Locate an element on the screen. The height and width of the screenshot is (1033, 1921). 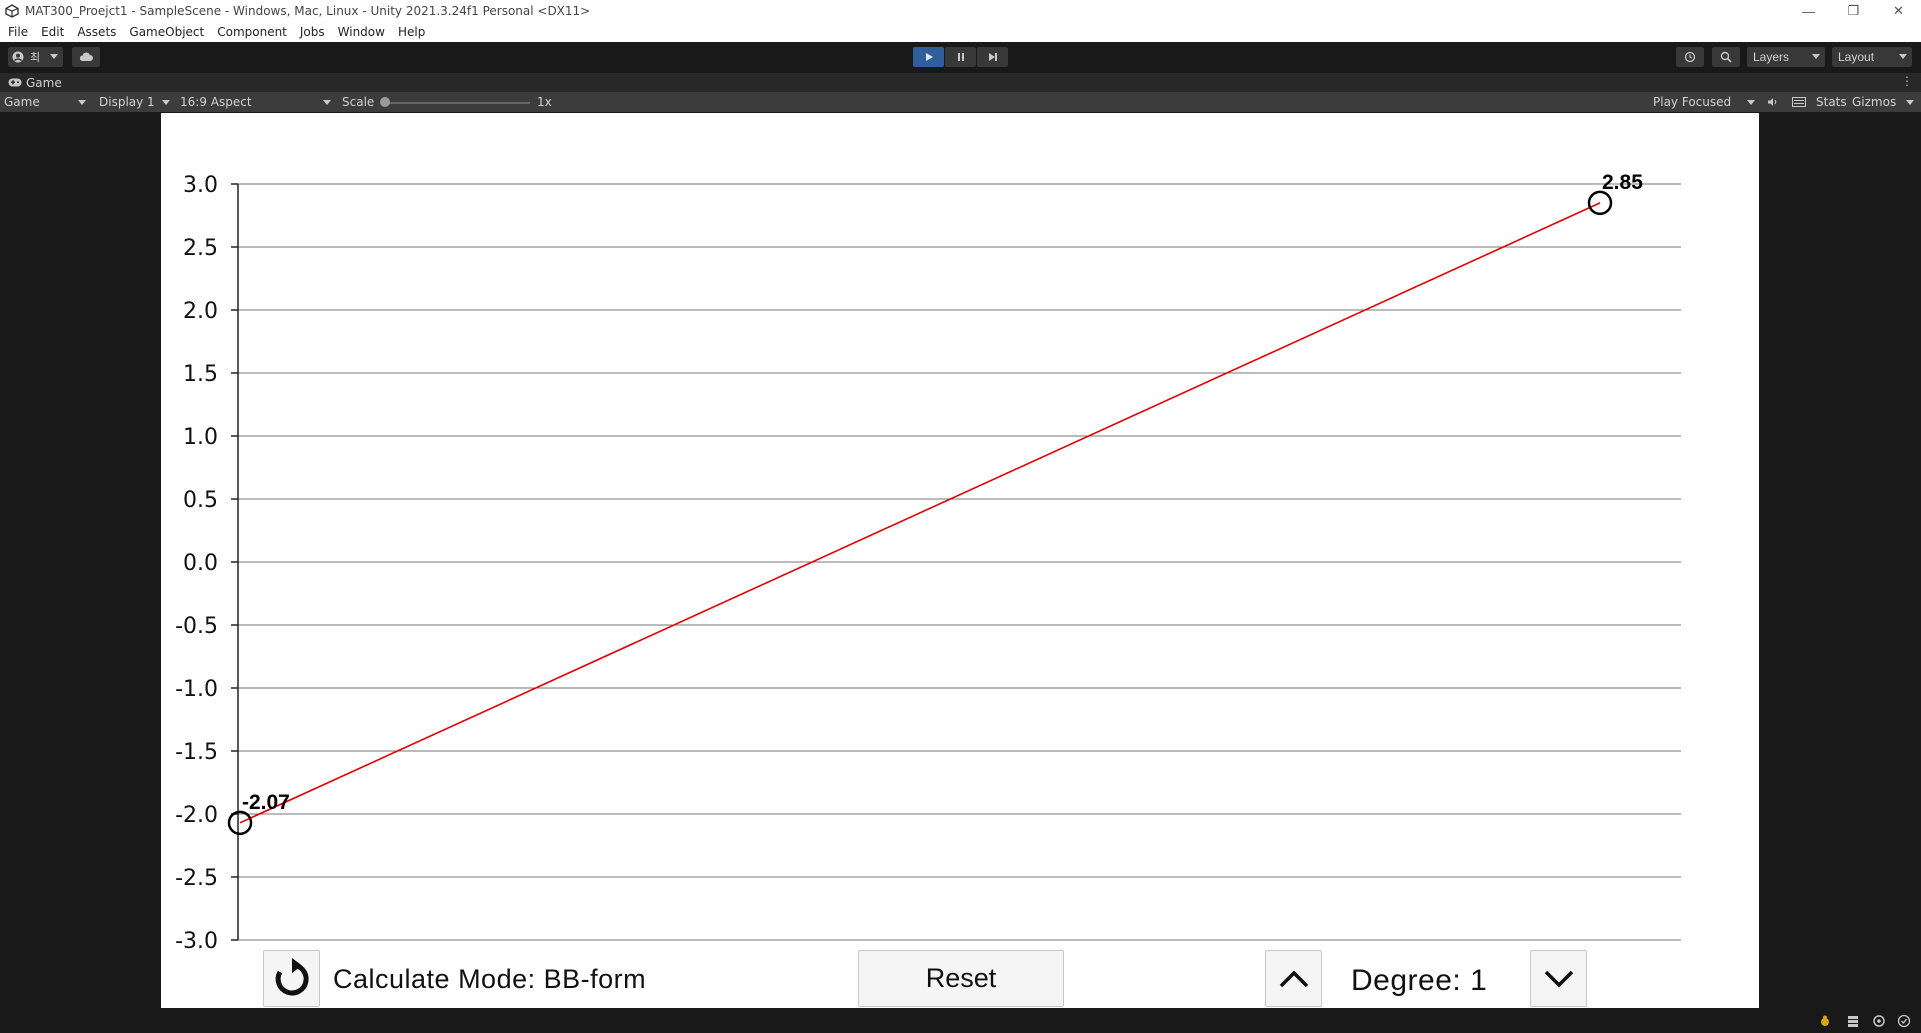
audio-icon is located at coordinates (1773, 102).